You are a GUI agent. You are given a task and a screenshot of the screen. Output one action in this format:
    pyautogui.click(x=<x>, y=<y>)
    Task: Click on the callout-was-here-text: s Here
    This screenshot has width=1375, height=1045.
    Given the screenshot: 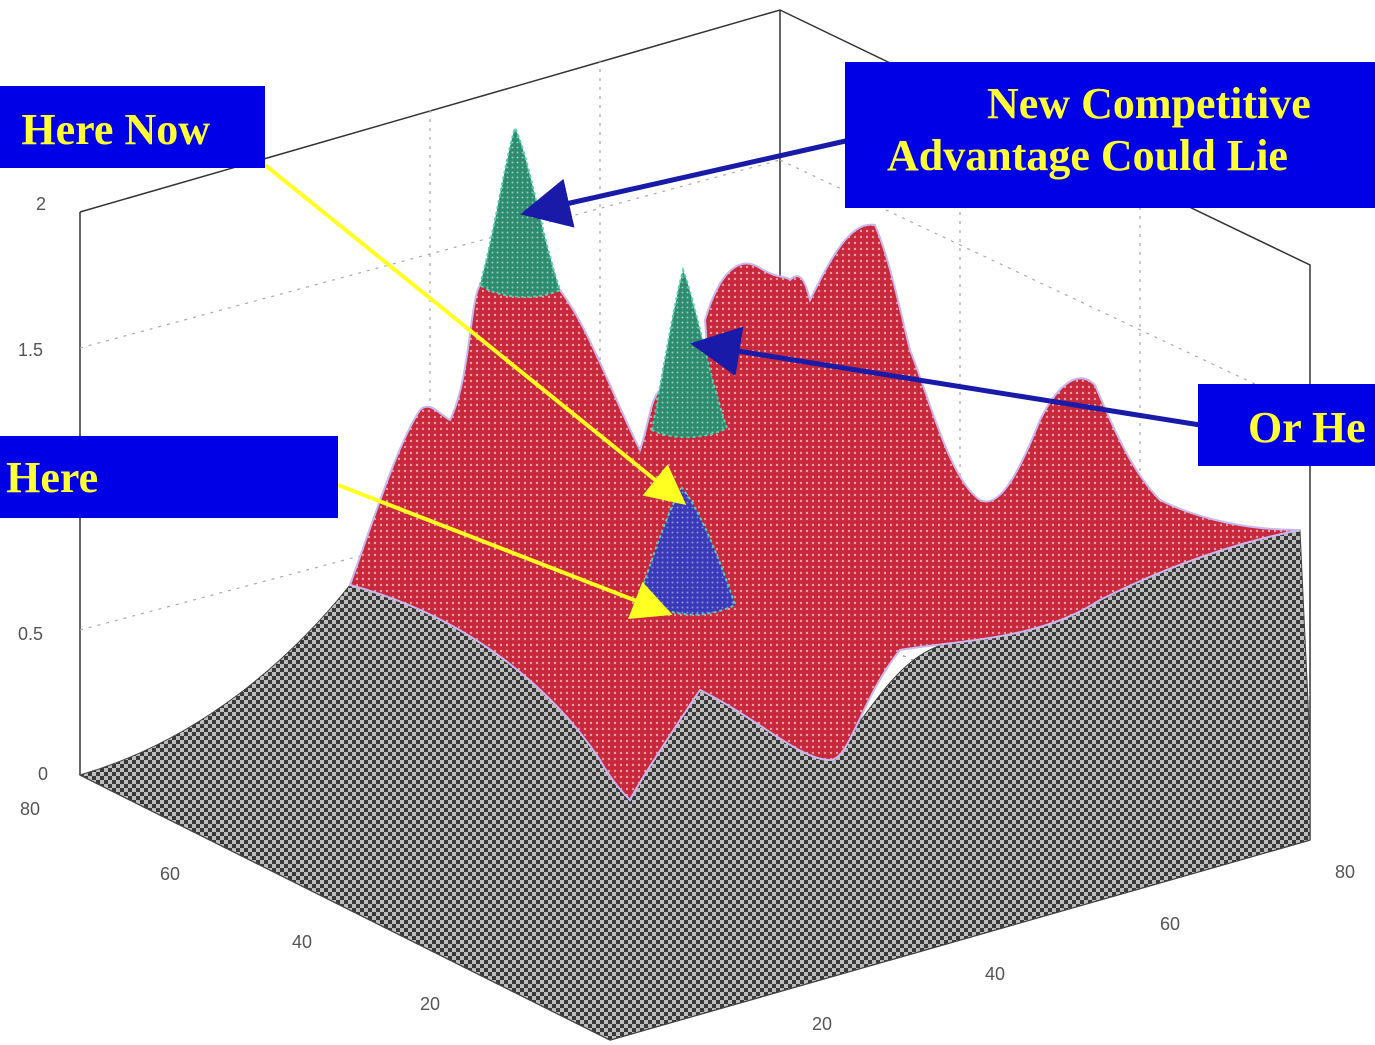 What is the action you would take?
    pyautogui.click(x=49, y=477)
    